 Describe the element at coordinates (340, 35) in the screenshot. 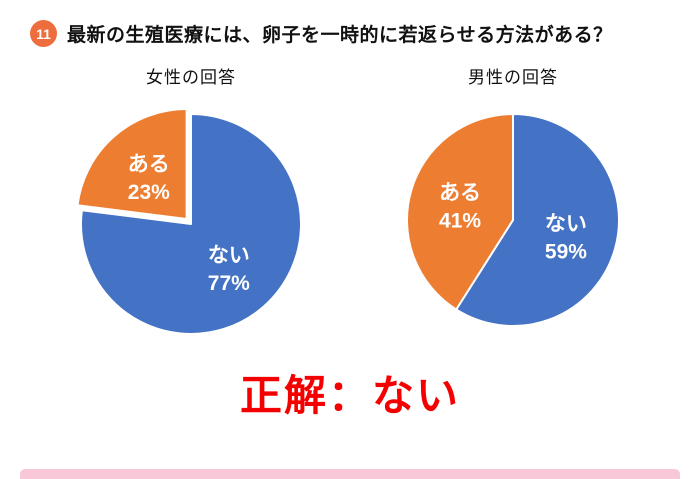

I see `question-text: 最新の生殖医療には、卵子を一時的に若返らせる方法がある？` at that location.